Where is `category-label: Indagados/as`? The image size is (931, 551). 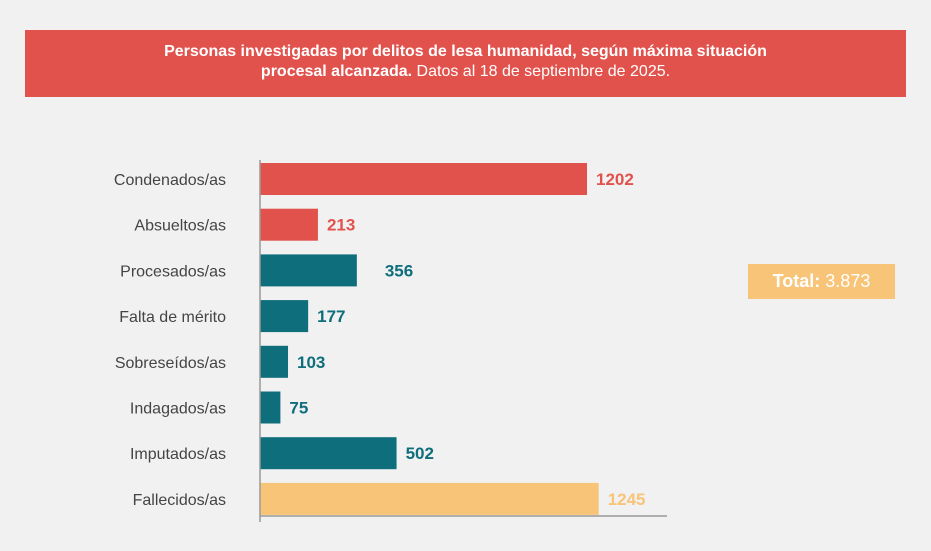 category-label: Indagados/as is located at coordinates (178, 409).